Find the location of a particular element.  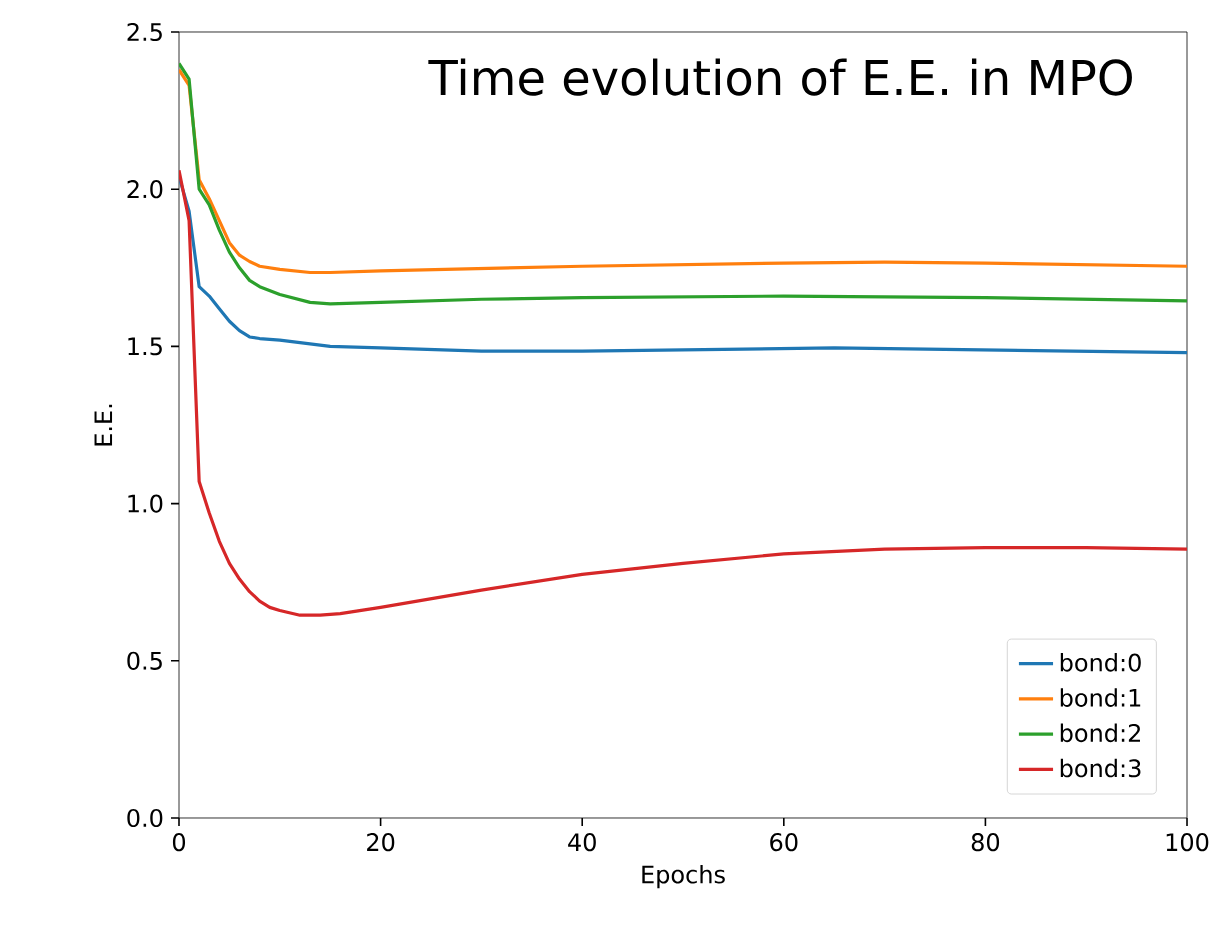

x-tick-label: 0 is located at coordinates (179, 842).